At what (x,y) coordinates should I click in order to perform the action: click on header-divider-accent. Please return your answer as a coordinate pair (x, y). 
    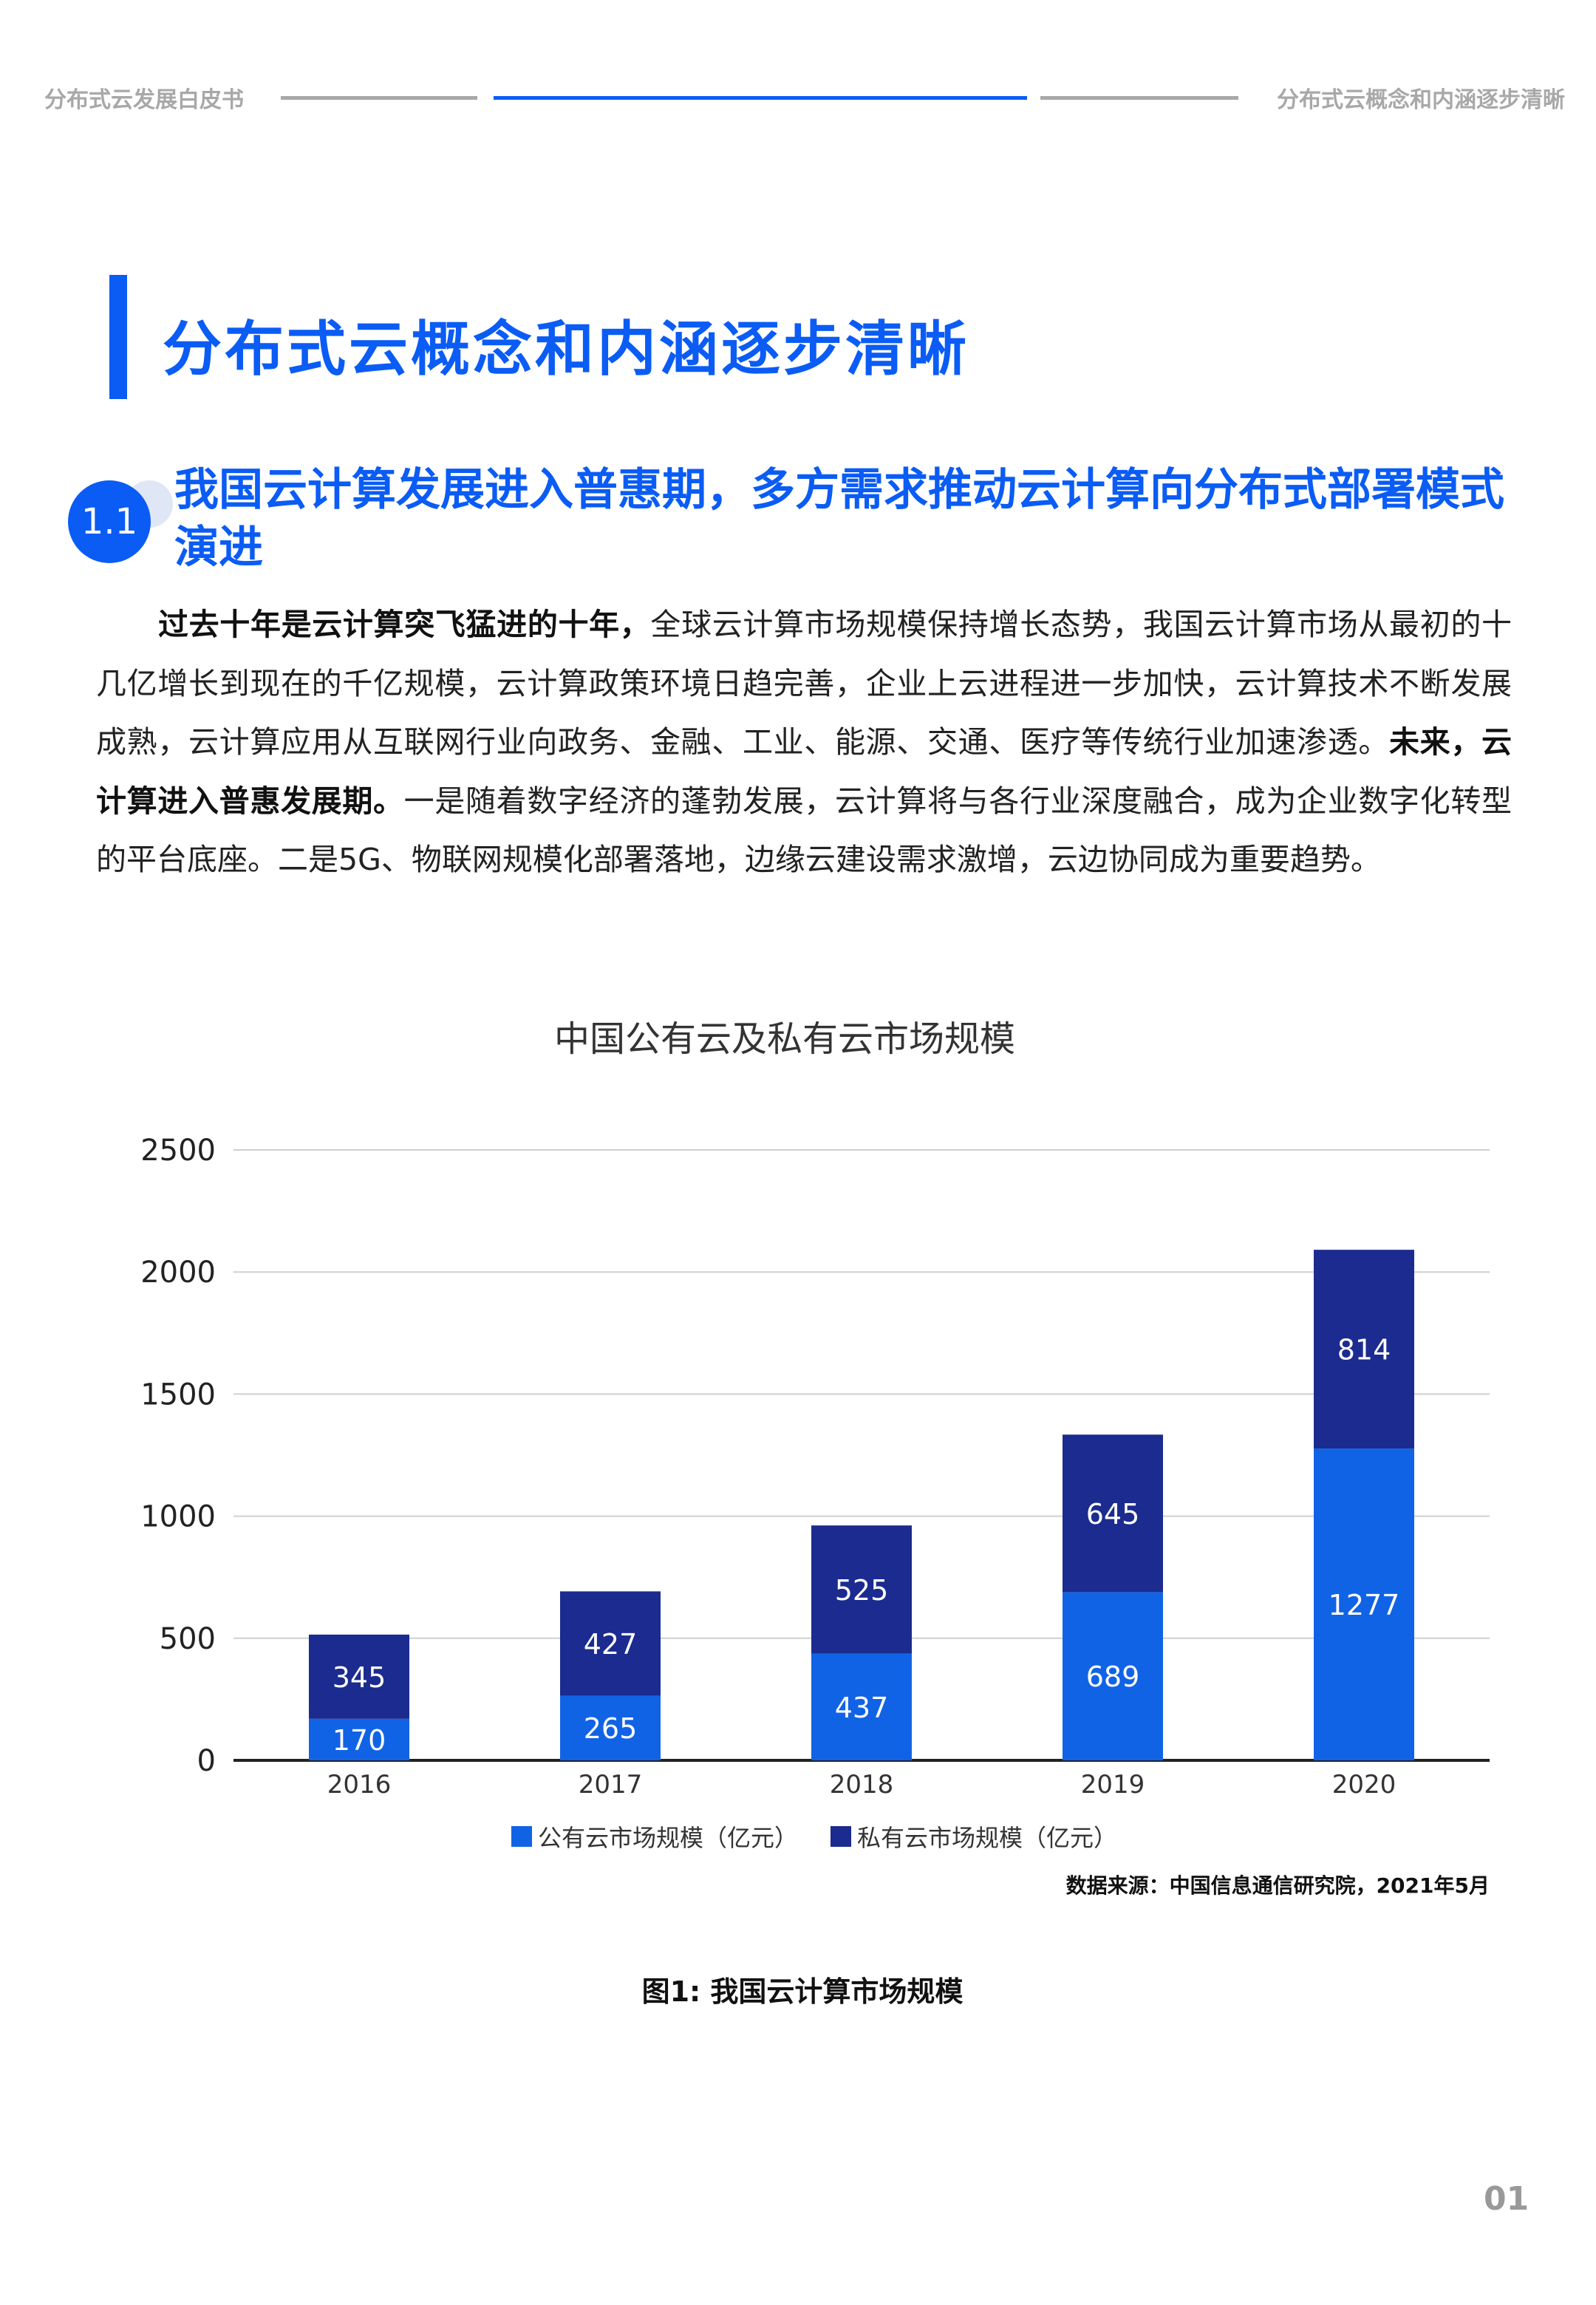
    Looking at the image, I should click on (761, 98).